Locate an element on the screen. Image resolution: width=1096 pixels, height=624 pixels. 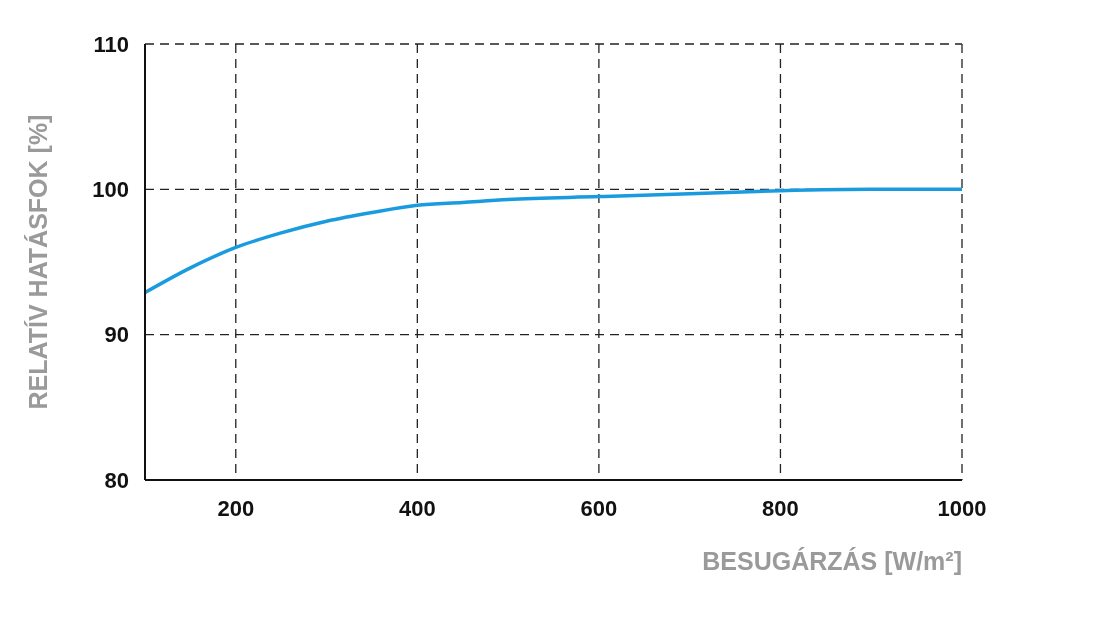
line-series is located at coordinates (553, 241).